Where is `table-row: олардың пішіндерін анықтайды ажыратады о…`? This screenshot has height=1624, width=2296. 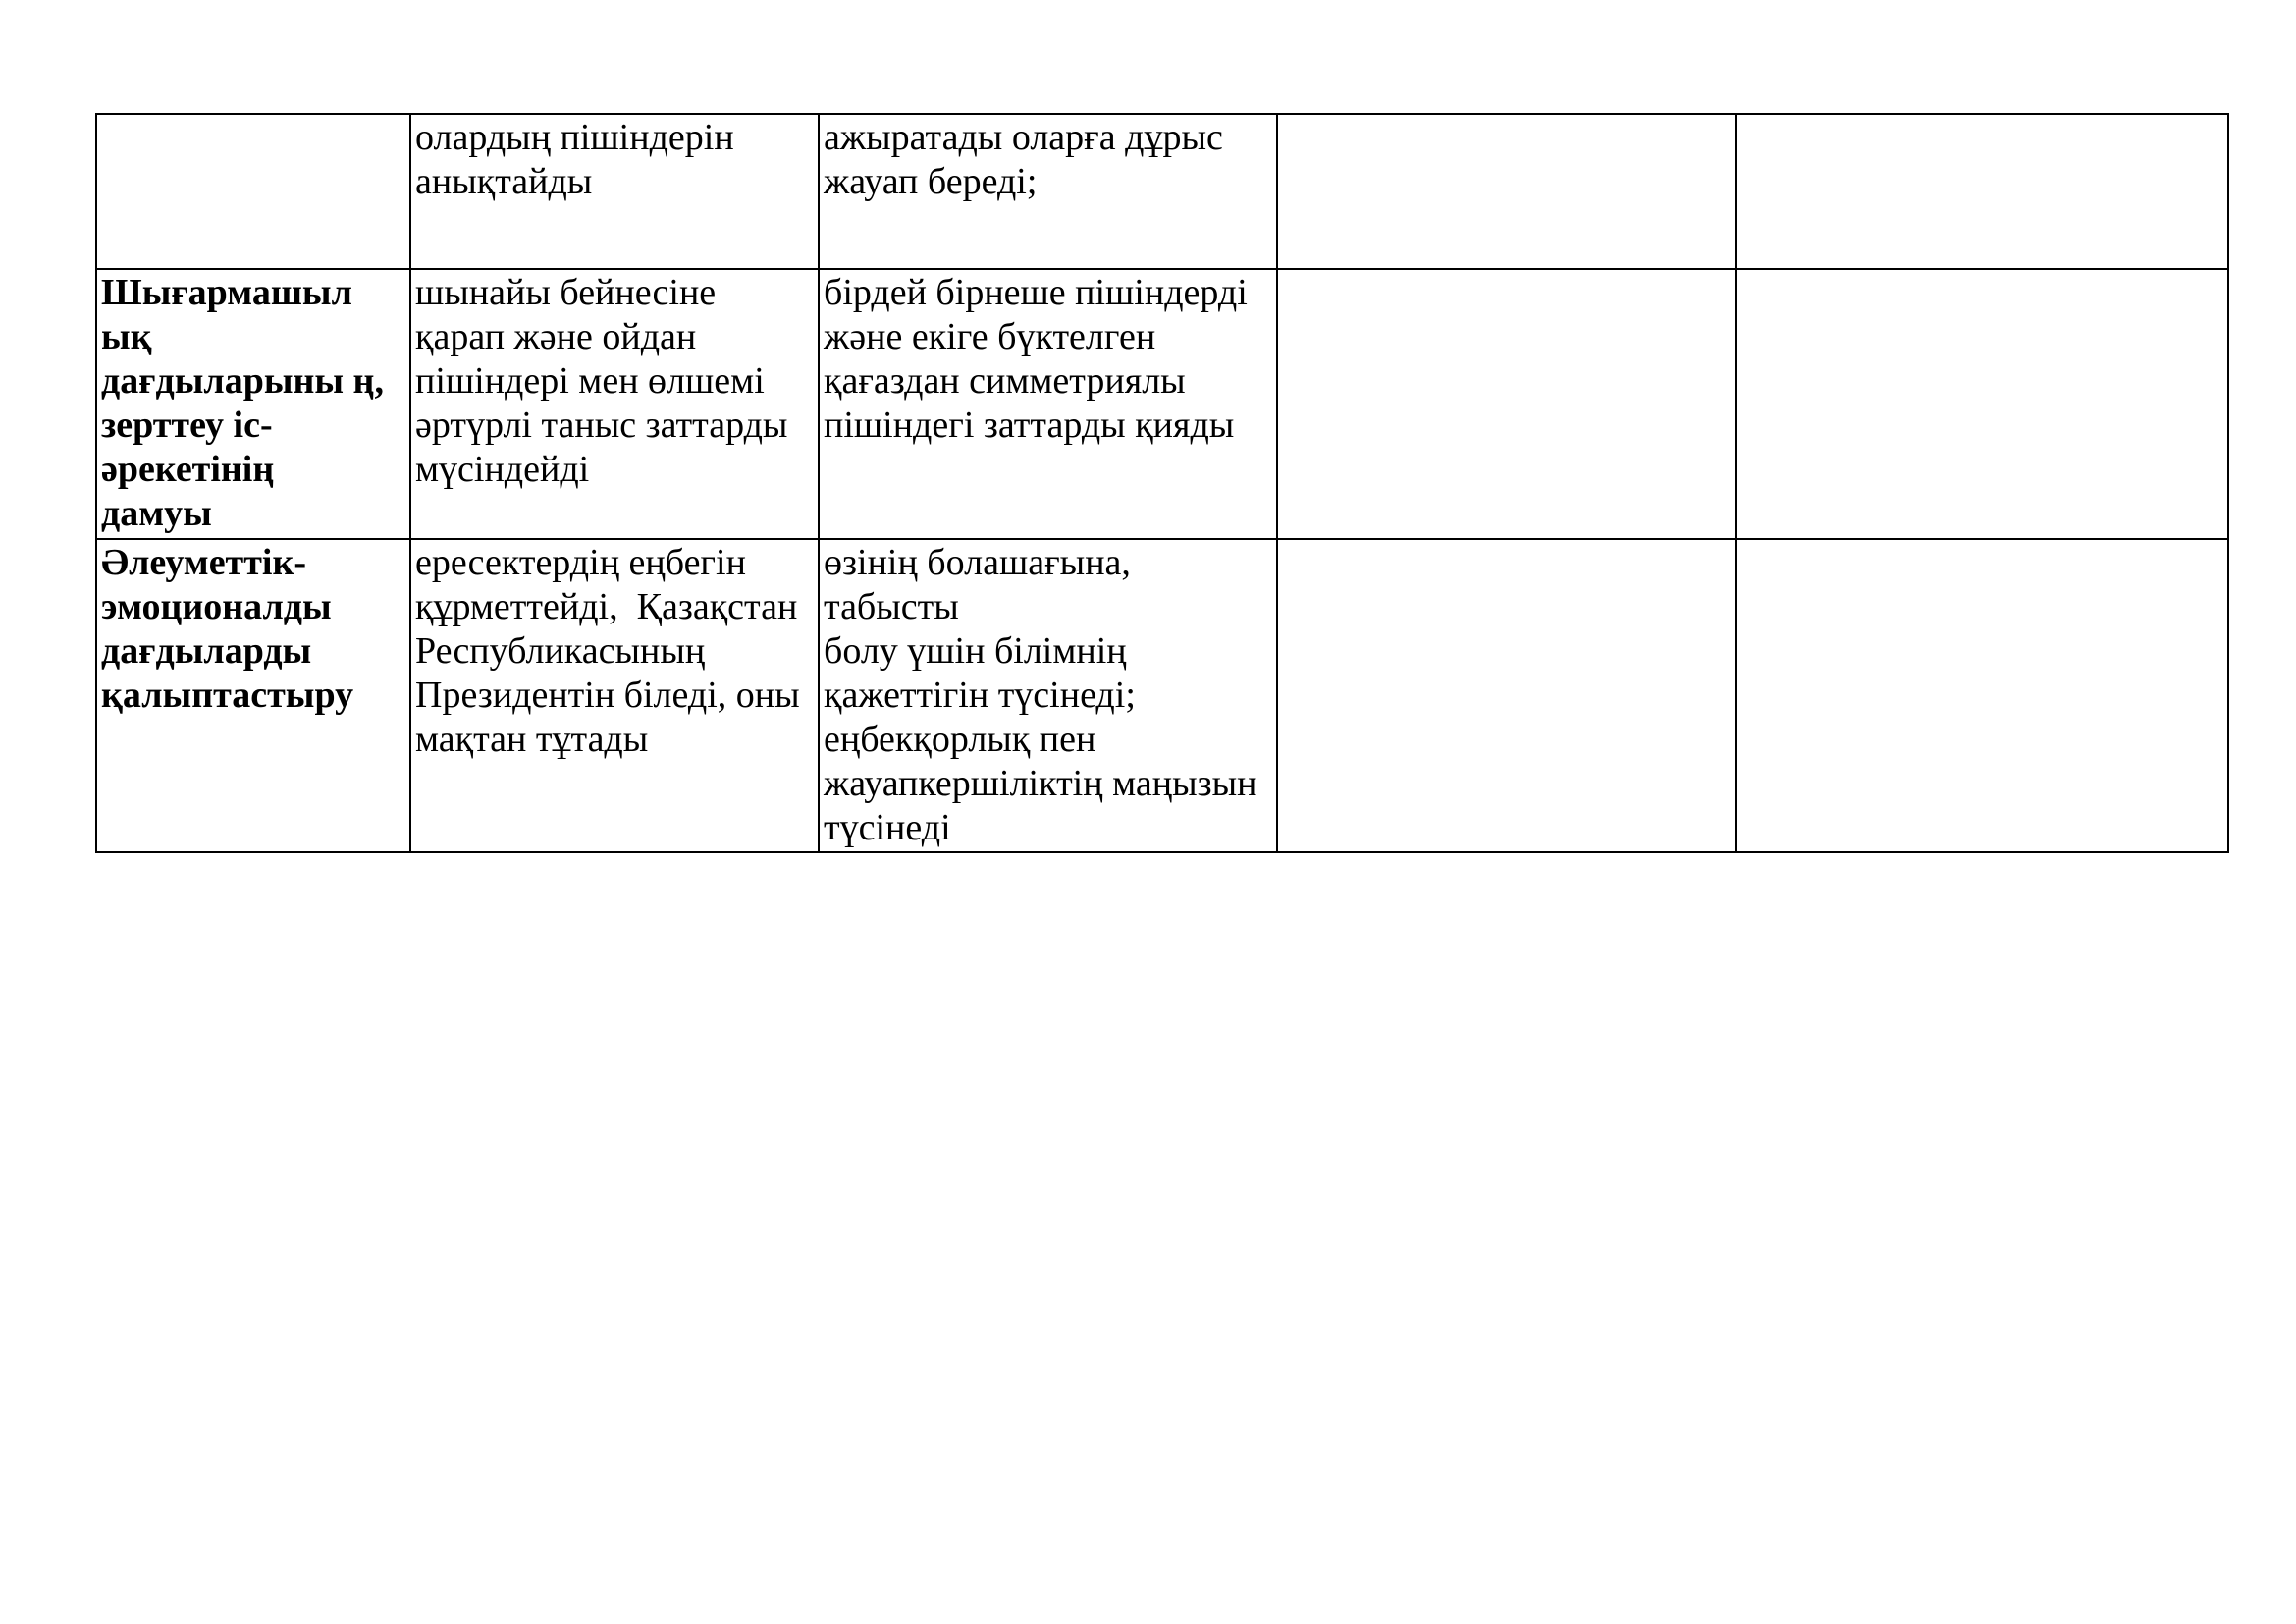 table-row: олардың пішіндерін анықтайды ажыратады о… is located at coordinates (1162, 191).